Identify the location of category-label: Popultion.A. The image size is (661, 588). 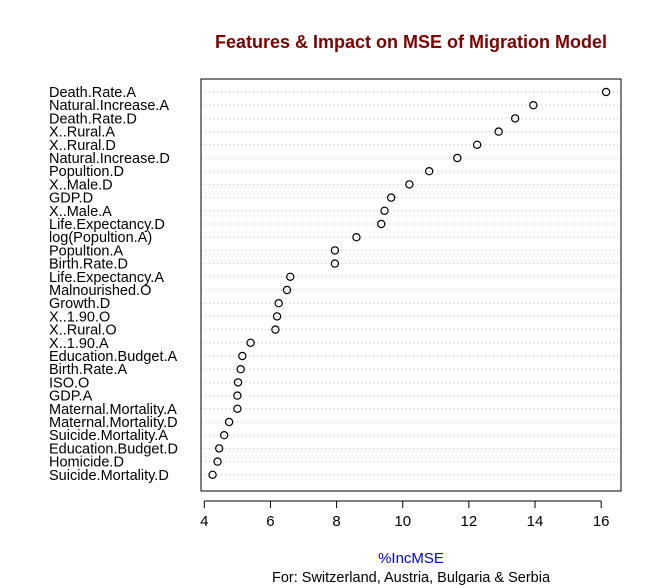
(86, 251).